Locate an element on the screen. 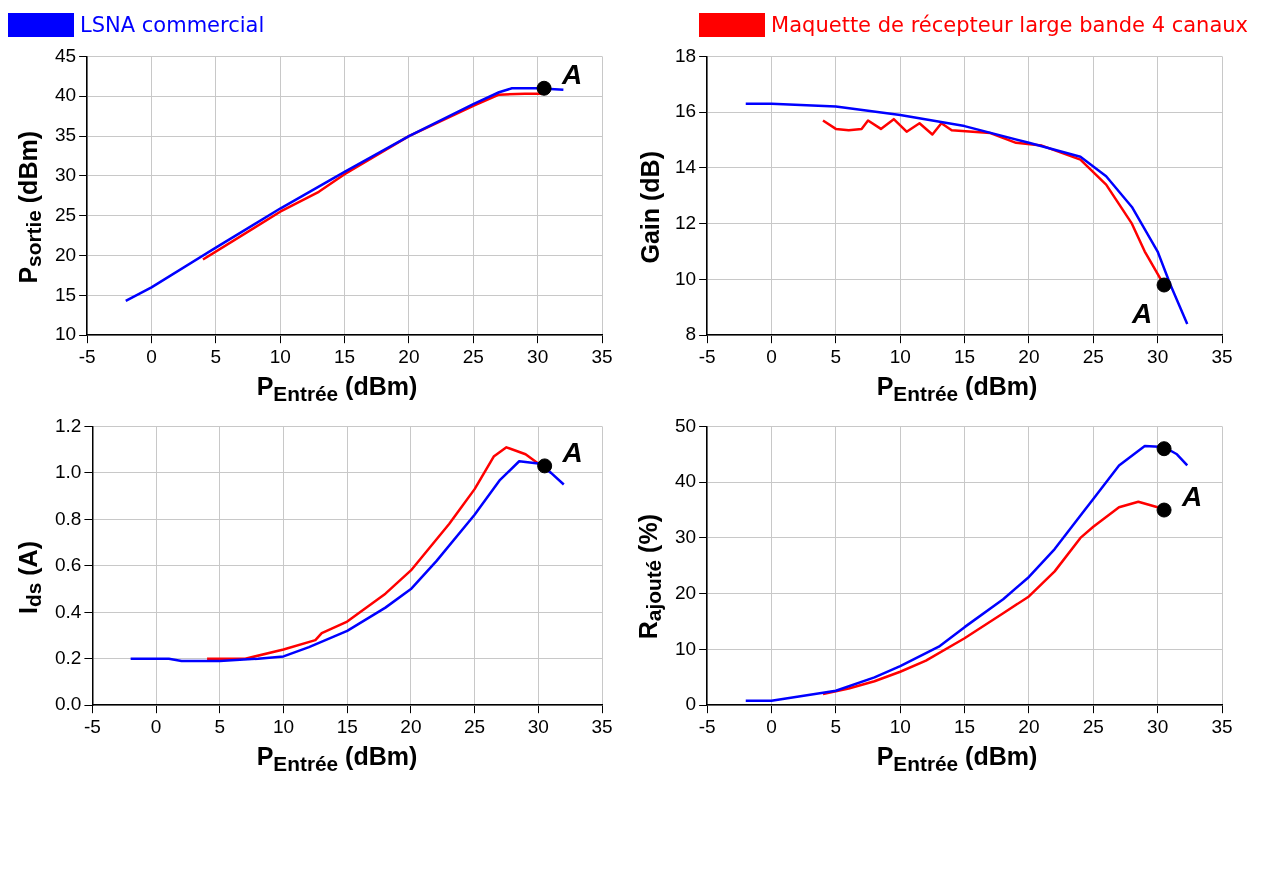 The height and width of the screenshot is (886, 1263). y-tick-label: 15 is located at coordinates (65, 294).